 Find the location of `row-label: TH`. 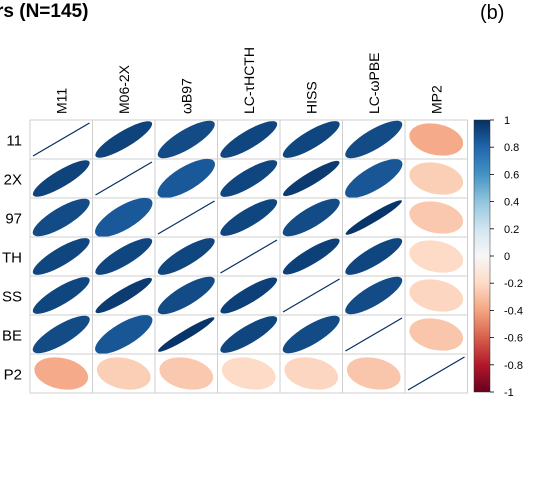

row-label: TH is located at coordinates (12, 258).